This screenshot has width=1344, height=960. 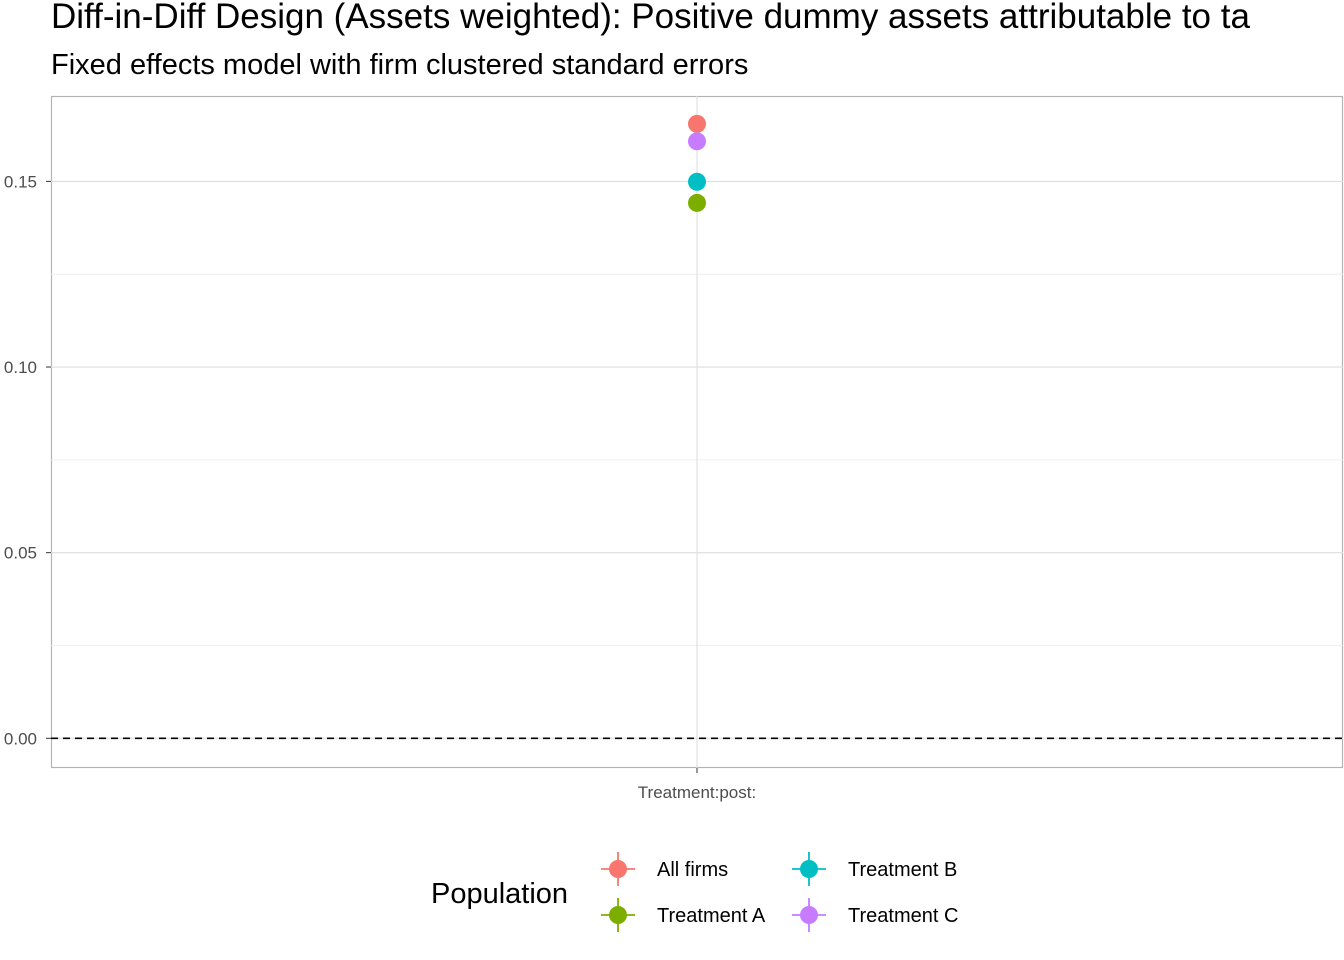 I want to click on legend-label: Treatment B, so click(x=902, y=870).